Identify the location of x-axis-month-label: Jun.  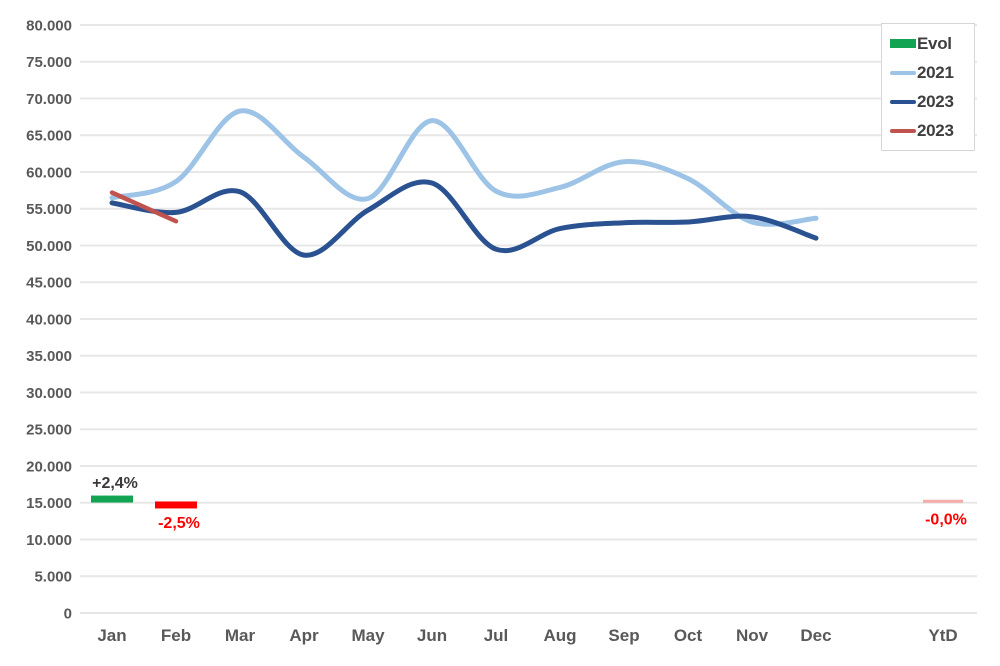
(432, 635).